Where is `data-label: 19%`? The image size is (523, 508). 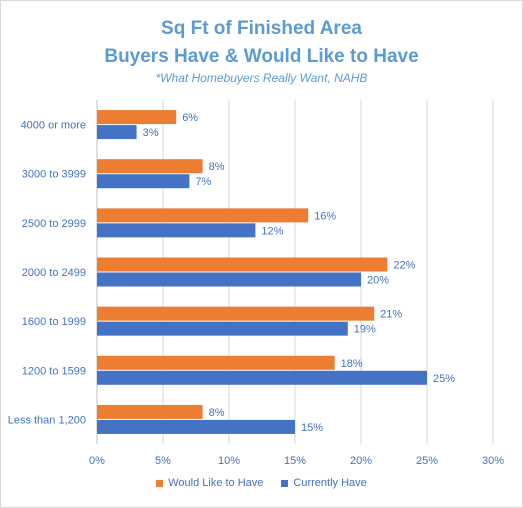
data-label: 19% is located at coordinates (365, 330).